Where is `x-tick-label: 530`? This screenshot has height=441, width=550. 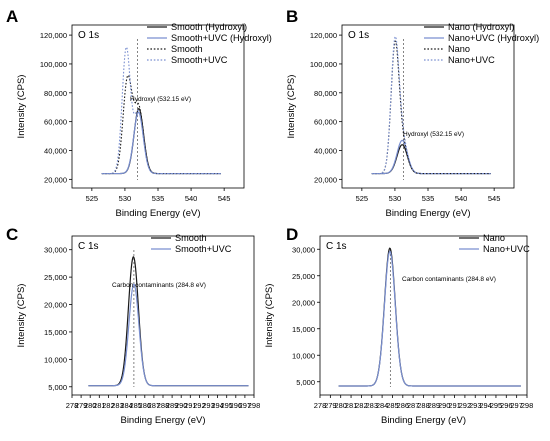 x-tick-label: 530 is located at coordinates (125, 198).